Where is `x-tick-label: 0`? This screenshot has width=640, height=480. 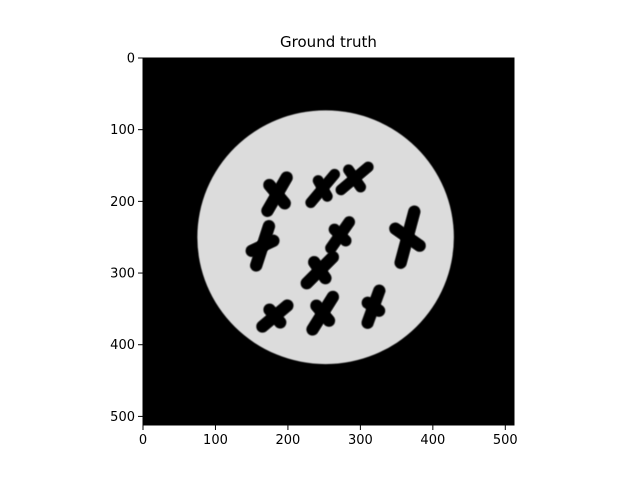
x-tick-label: 0 is located at coordinates (143, 440).